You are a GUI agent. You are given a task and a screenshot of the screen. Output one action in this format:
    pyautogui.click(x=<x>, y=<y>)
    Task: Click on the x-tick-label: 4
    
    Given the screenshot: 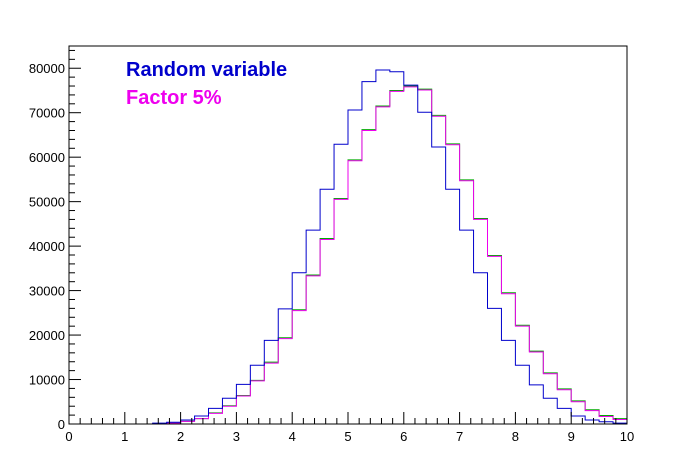 What is the action you would take?
    pyautogui.click(x=292, y=436)
    